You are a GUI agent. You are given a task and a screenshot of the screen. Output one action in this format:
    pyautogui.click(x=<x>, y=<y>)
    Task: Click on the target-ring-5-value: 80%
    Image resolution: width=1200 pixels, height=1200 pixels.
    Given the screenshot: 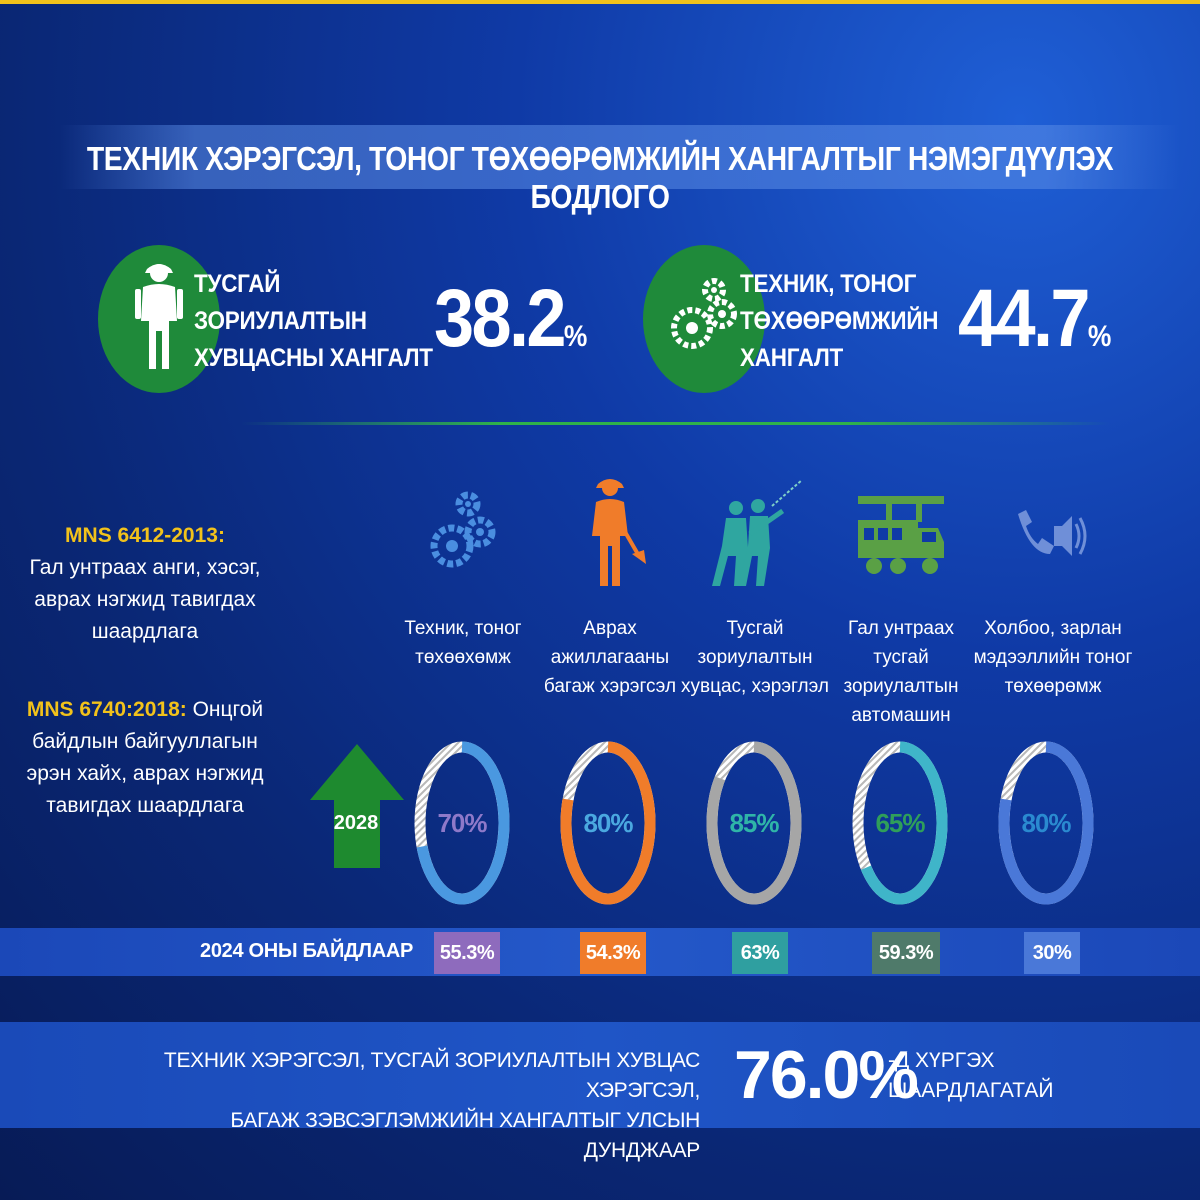 What is the action you would take?
    pyautogui.click(x=1046, y=822)
    